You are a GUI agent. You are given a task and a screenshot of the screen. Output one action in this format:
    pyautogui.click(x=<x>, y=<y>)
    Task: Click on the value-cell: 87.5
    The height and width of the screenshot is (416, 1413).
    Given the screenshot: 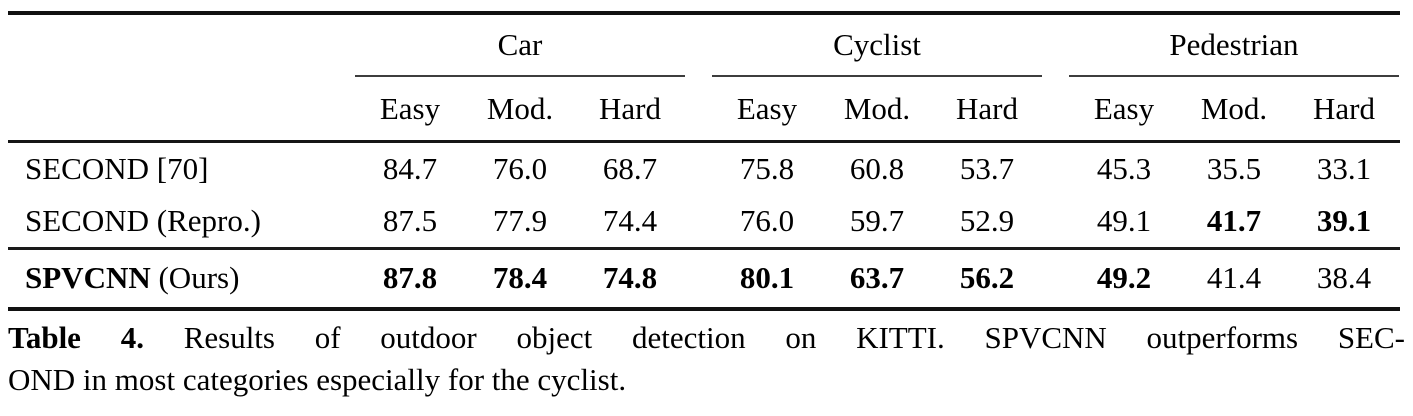 What is the action you would take?
    pyautogui.click(x=410, y=220)
    